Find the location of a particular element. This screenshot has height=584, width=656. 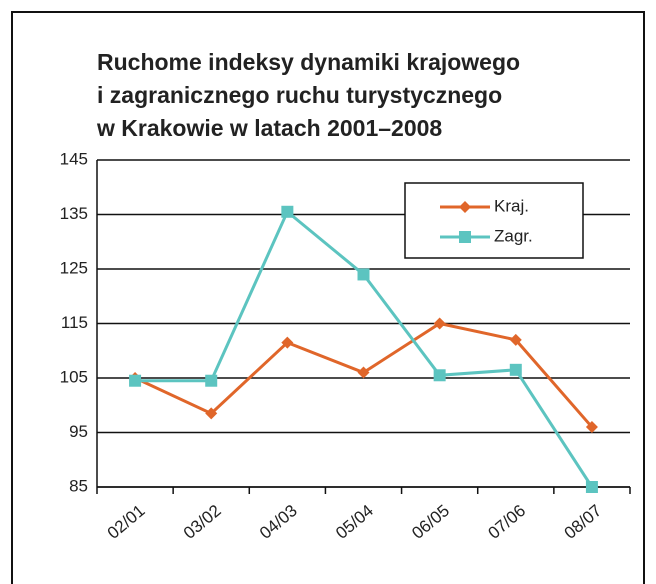

y-tick-label: 95 is located at coordinates (78, 431).